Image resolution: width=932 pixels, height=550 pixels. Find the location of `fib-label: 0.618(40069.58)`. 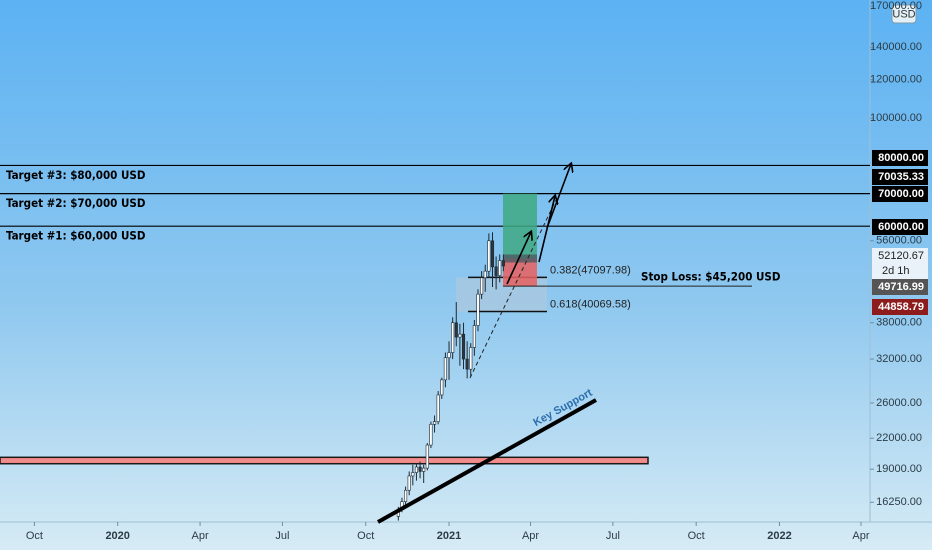

fib-label: 0.618(40069.58) is located at coordinates (590, 304).